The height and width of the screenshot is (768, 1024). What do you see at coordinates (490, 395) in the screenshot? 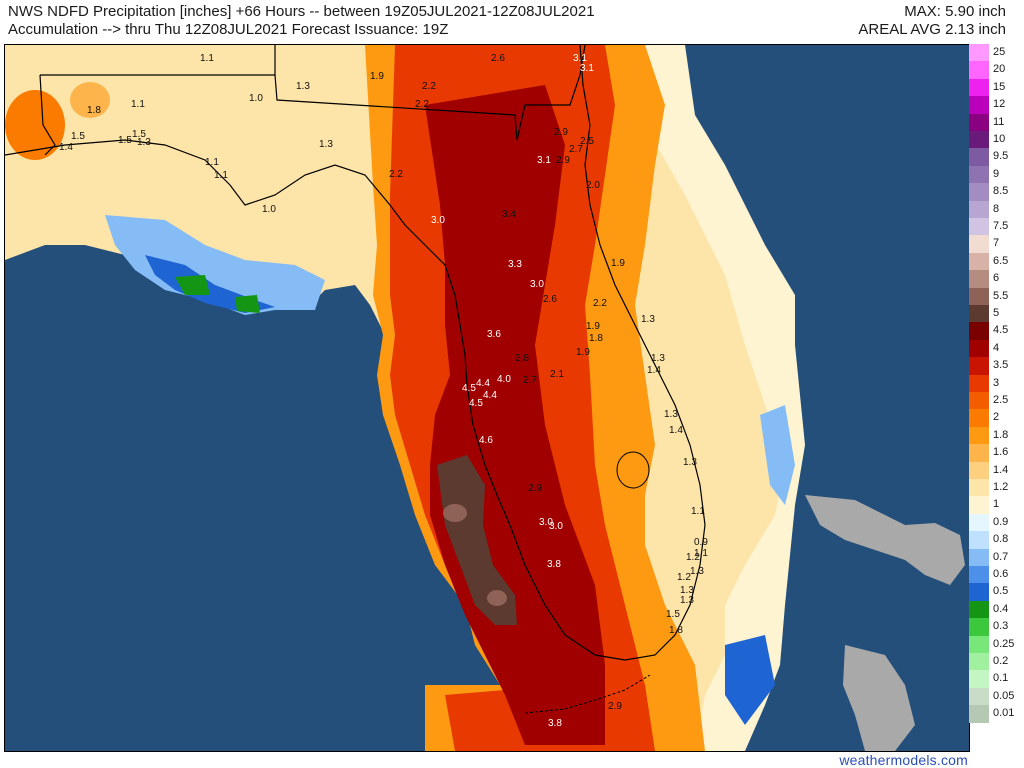
I see `precip-value-label: 4.4` at bounding box center [490, 395].